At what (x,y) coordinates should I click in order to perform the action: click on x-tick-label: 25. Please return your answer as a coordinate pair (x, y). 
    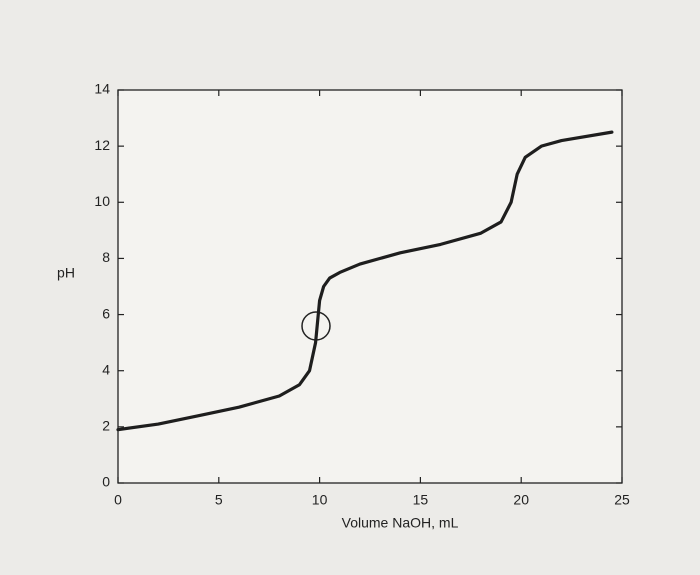
    Looking at the image, I should click on (622, 500).